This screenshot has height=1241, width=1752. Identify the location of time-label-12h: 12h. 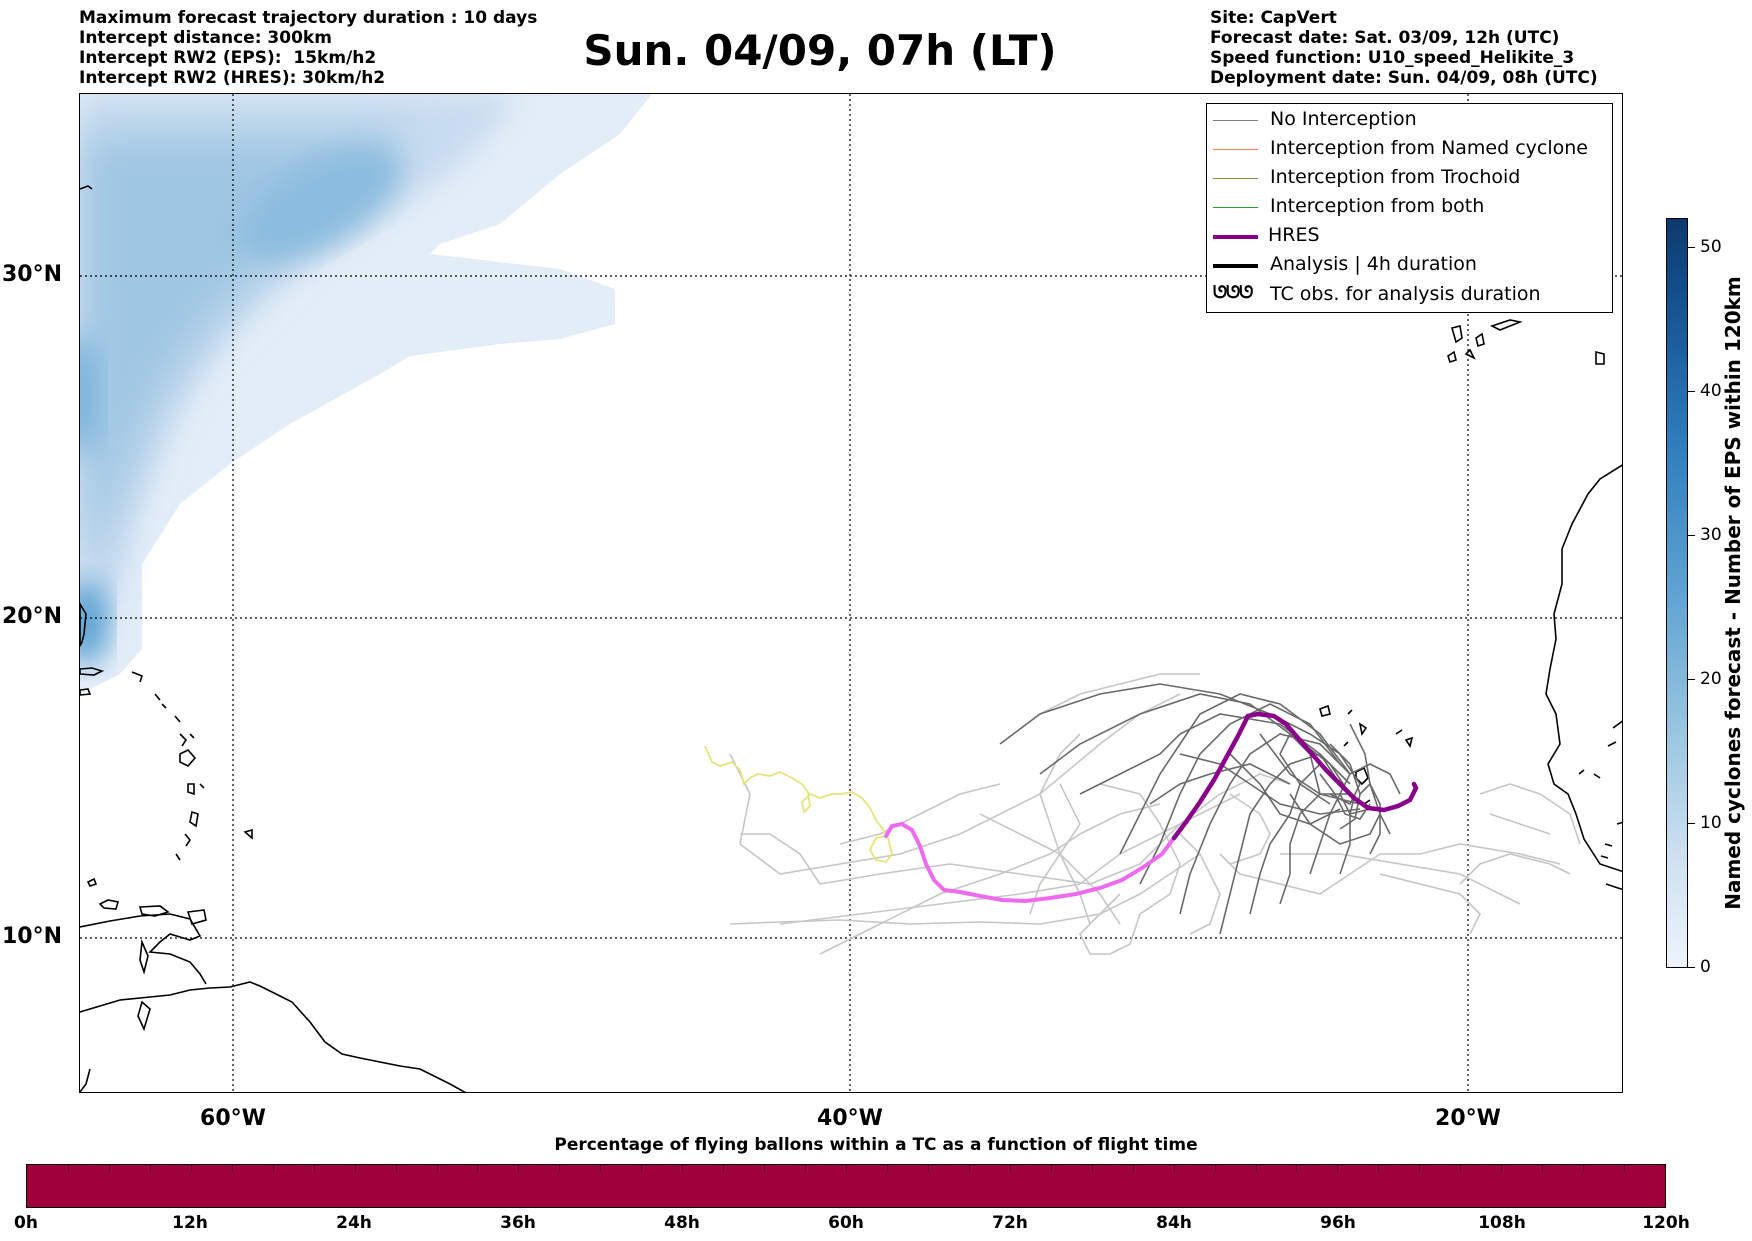
(190, 1223).